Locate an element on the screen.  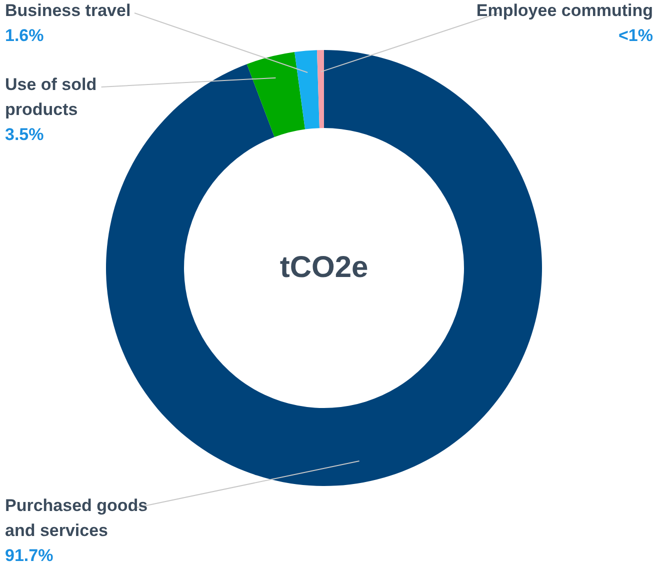
data-label: 91.7% is located at coordinates (29, 555).